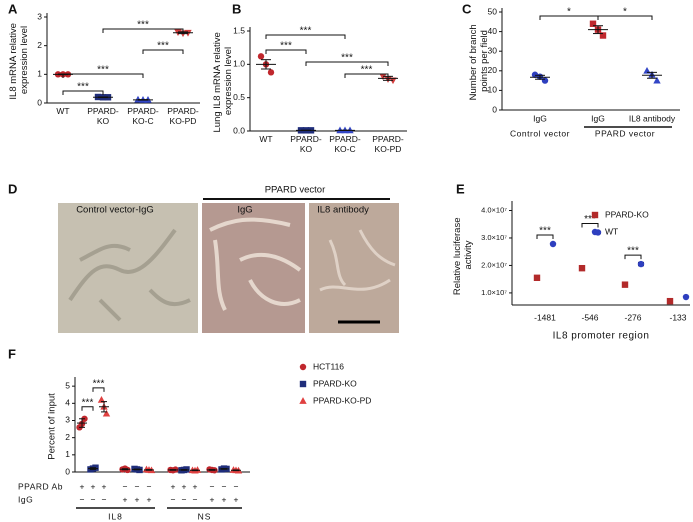 This screenshot has height=522, width=693. I want to click on micrograph, so click(354, 268).